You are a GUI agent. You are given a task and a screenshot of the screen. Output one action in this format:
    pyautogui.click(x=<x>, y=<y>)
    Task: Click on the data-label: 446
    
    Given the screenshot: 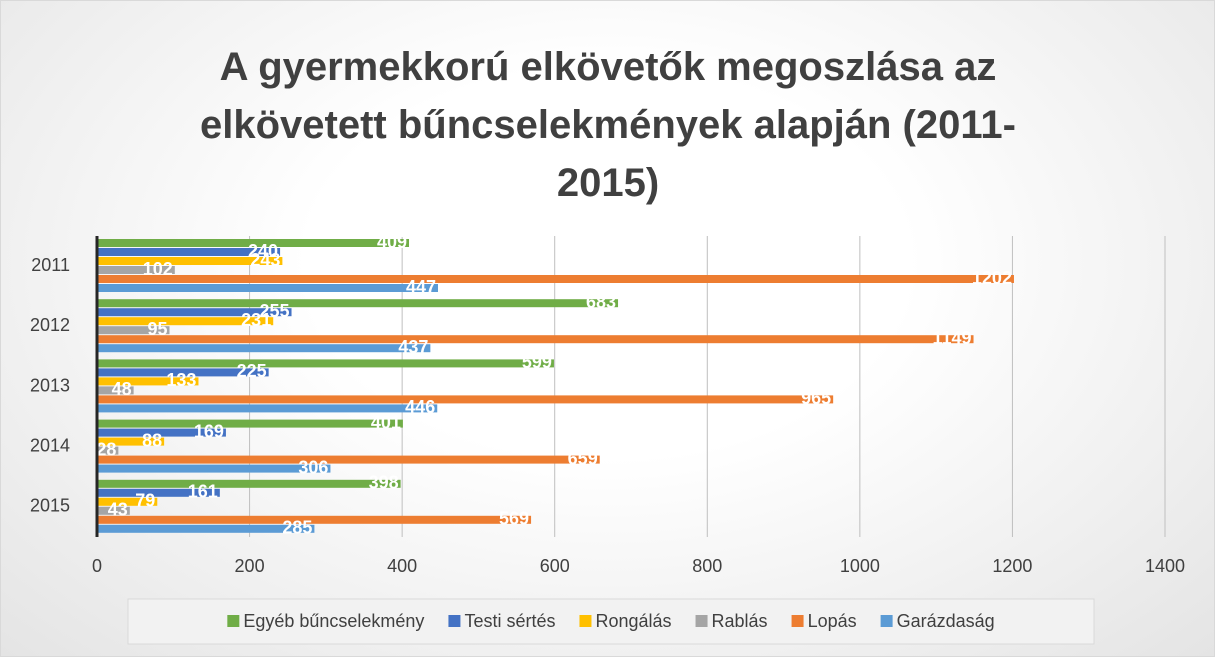 What is the action you would take?
    pyautogui.click(x=420, y=407)
    